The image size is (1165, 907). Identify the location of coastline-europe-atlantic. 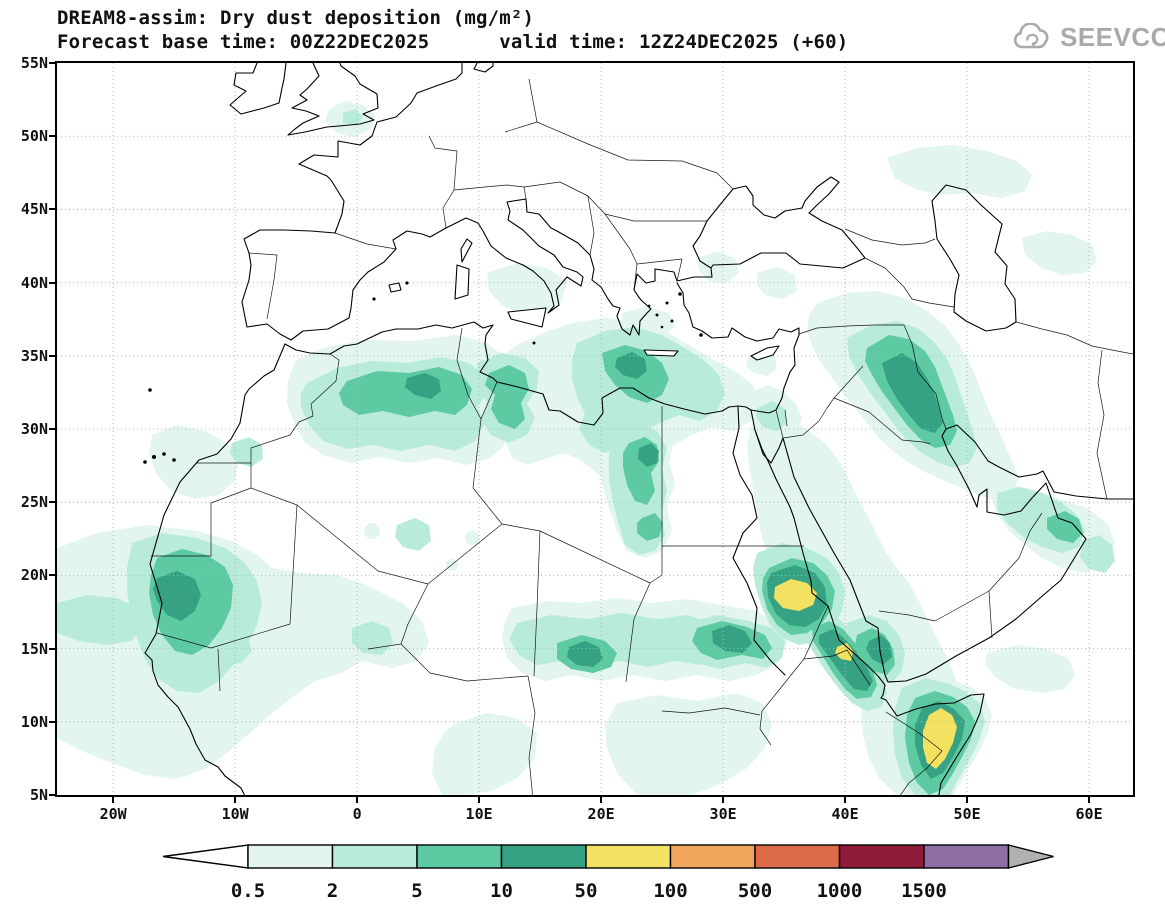
(352, 202).